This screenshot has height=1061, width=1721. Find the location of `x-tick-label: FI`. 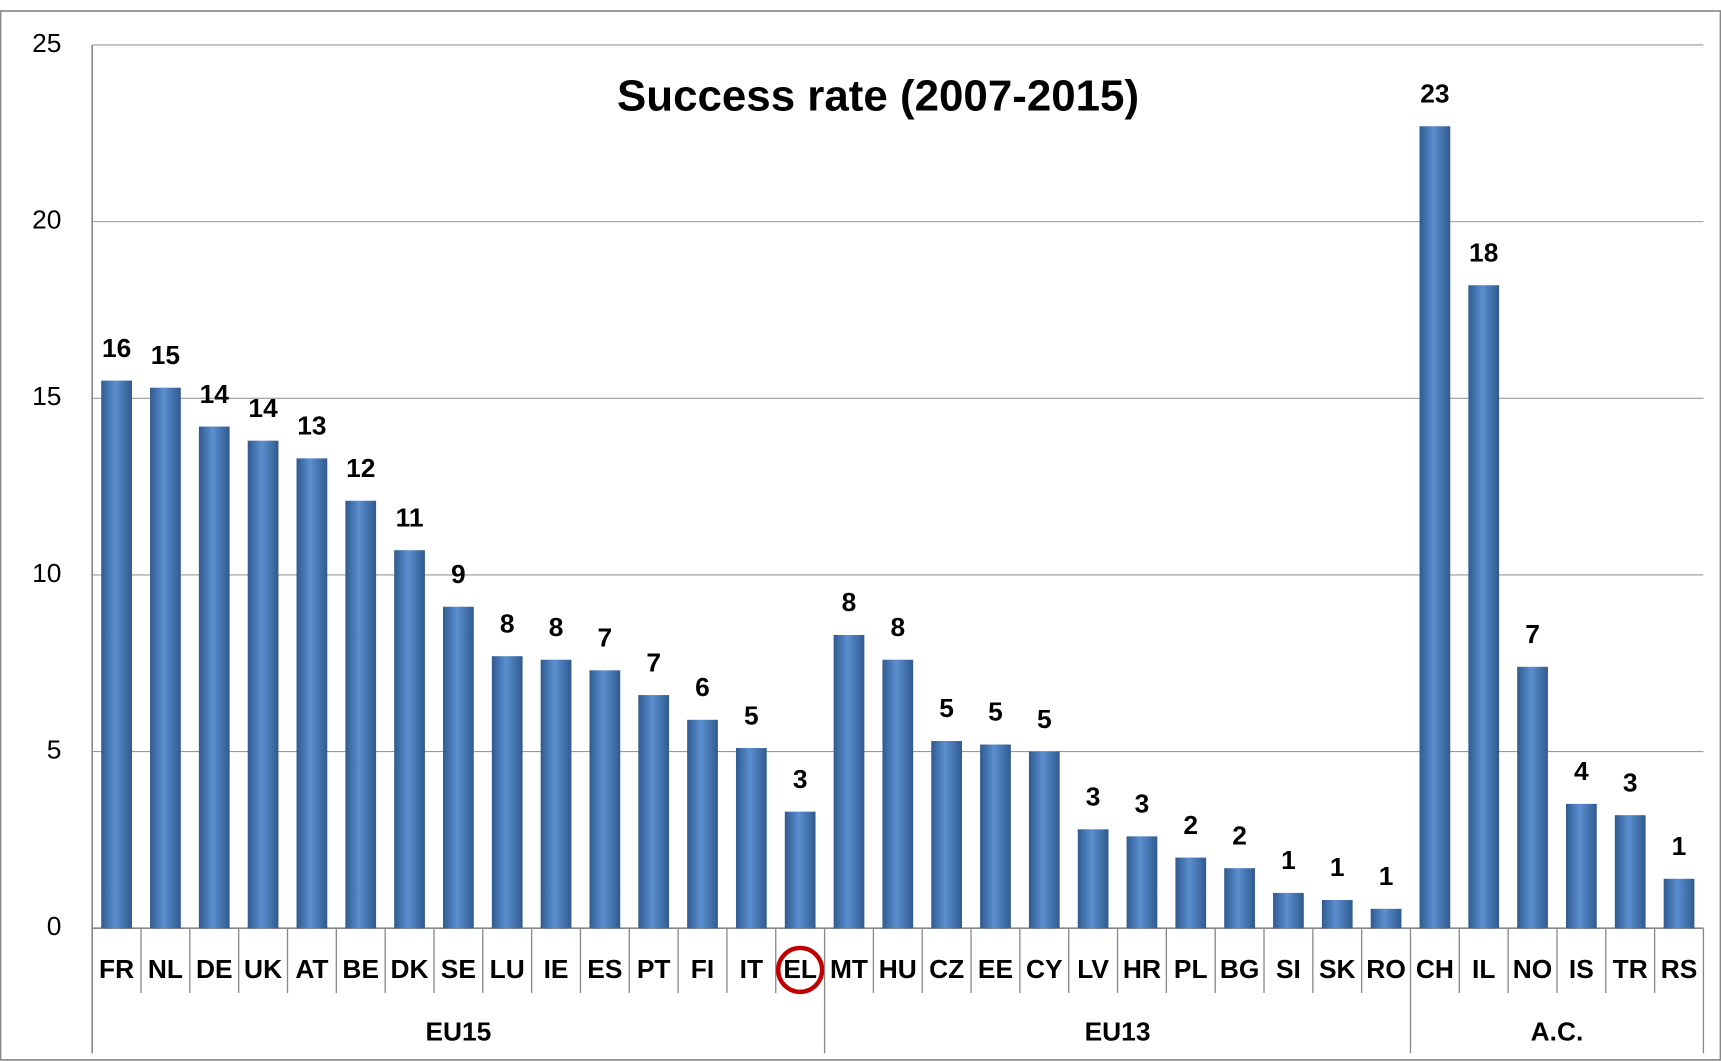

x-tick-label: FI is located at coordinates (702, 969).